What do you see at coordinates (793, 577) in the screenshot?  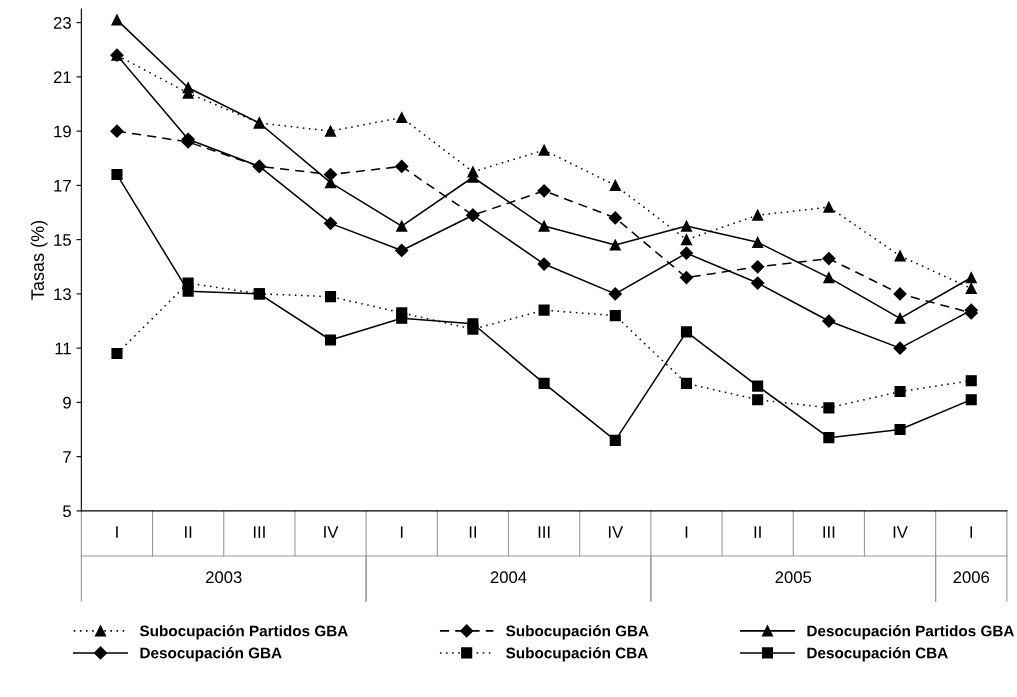 I see `text: 2005` at bounding box center [793, 577].